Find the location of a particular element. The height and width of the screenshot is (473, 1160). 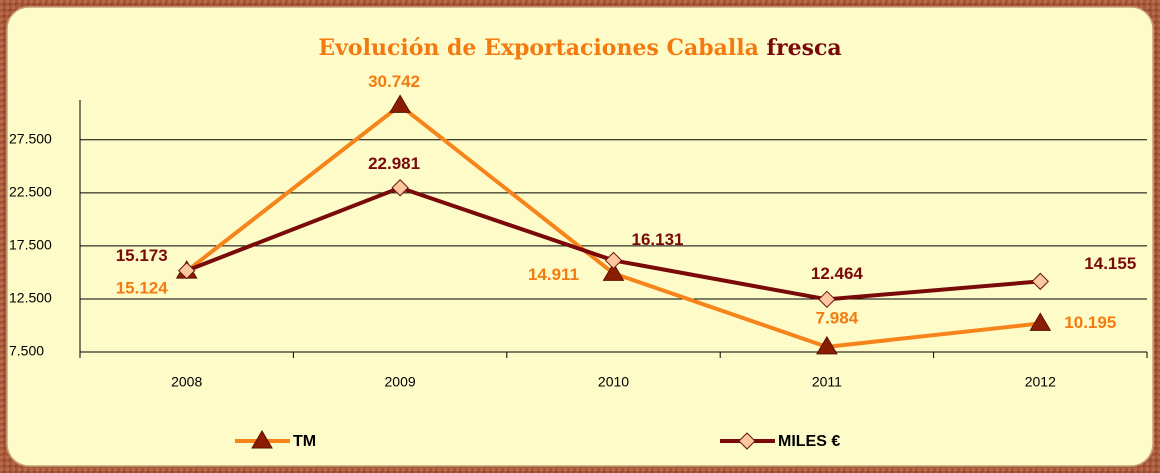

value-label: 12.464 is located at coordinates (837, 273).